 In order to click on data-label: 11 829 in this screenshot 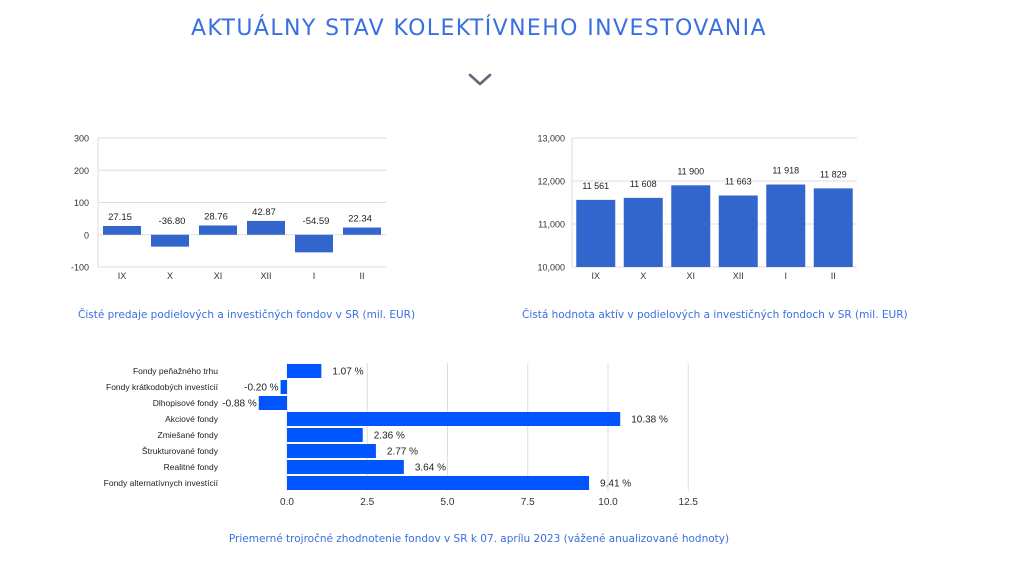, I will do `click(833, 174)`.